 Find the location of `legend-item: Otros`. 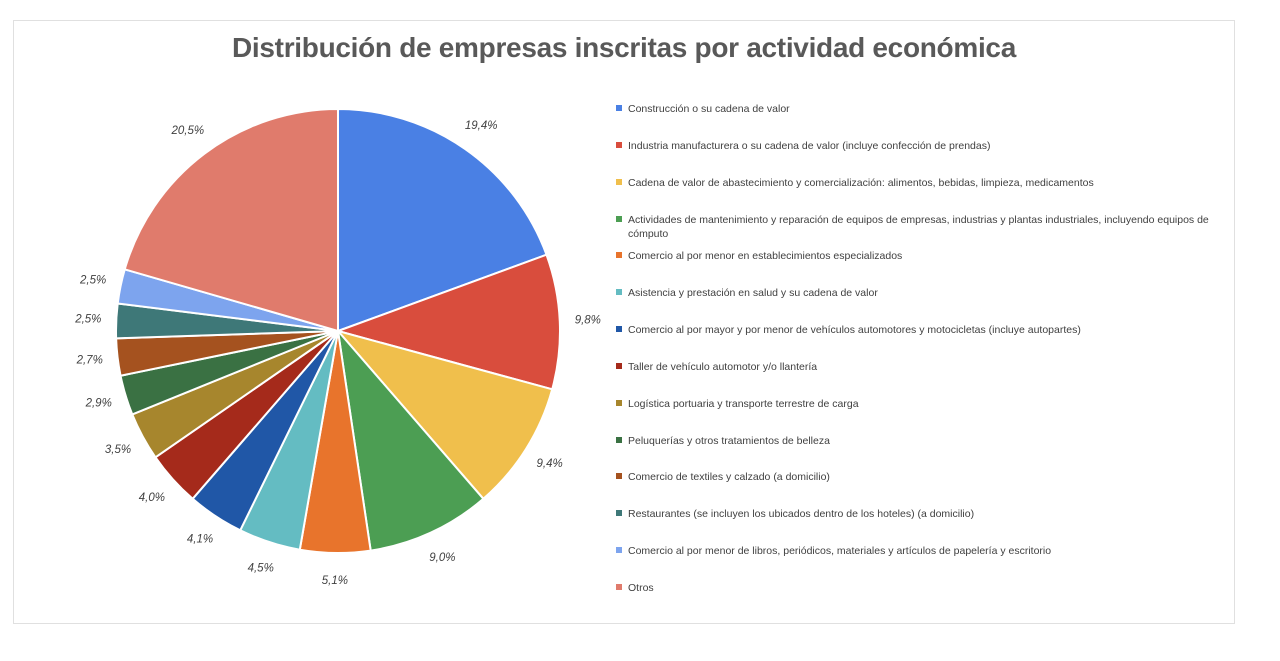

legend-item: Otros is located at coordinates (918, 599).